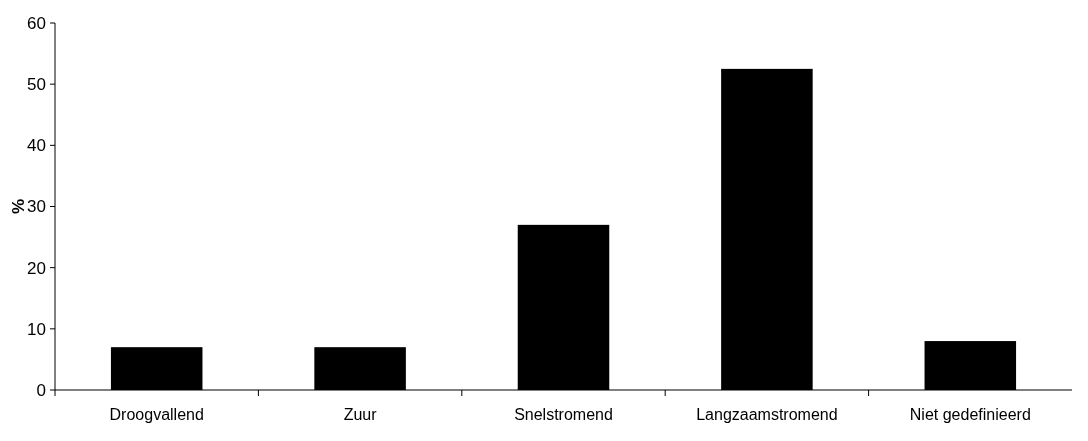  What do you see at coordinates (36, 85) in the screenshot?
I see `y-tick-label: 50` at bounding box center [36, 85].